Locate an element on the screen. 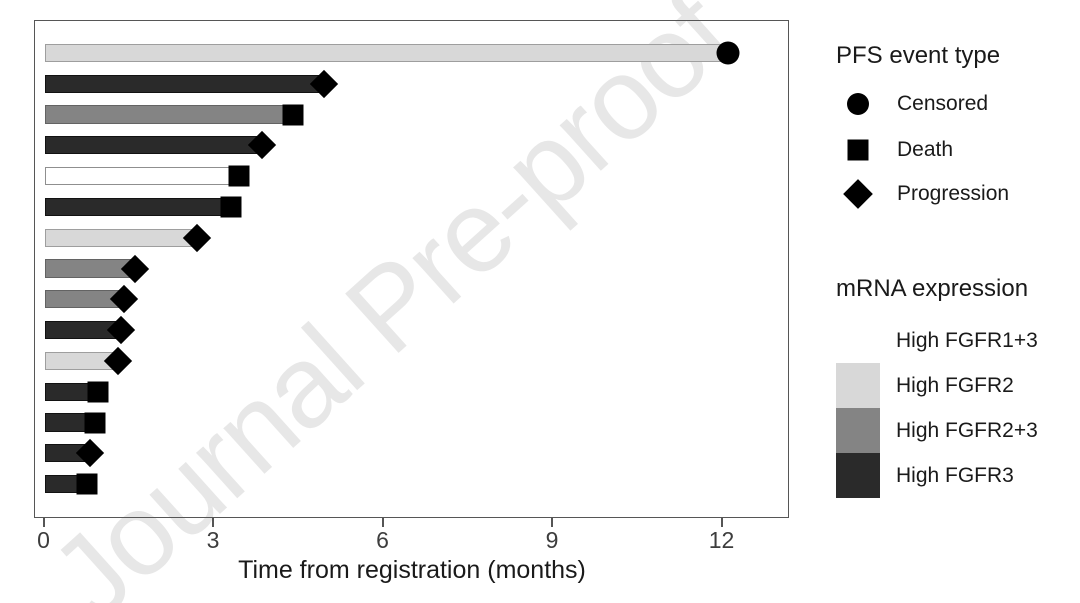 The image size is (1080, 603). mrna-legend-label: High FGFR2+3 is located at coordinates (967, 430).